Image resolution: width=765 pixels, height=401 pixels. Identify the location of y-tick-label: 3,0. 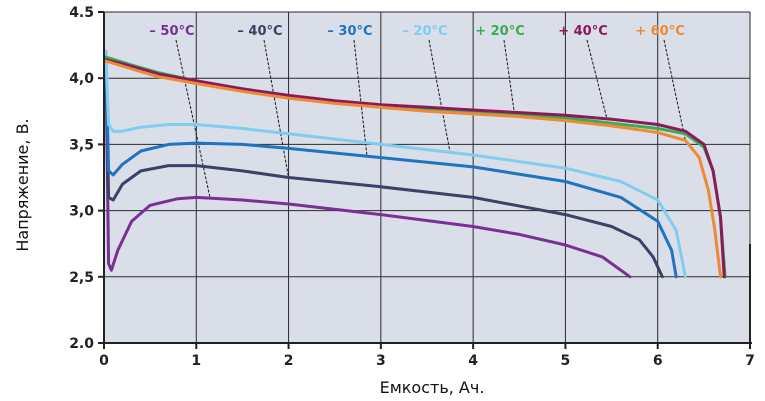
(81, 212).